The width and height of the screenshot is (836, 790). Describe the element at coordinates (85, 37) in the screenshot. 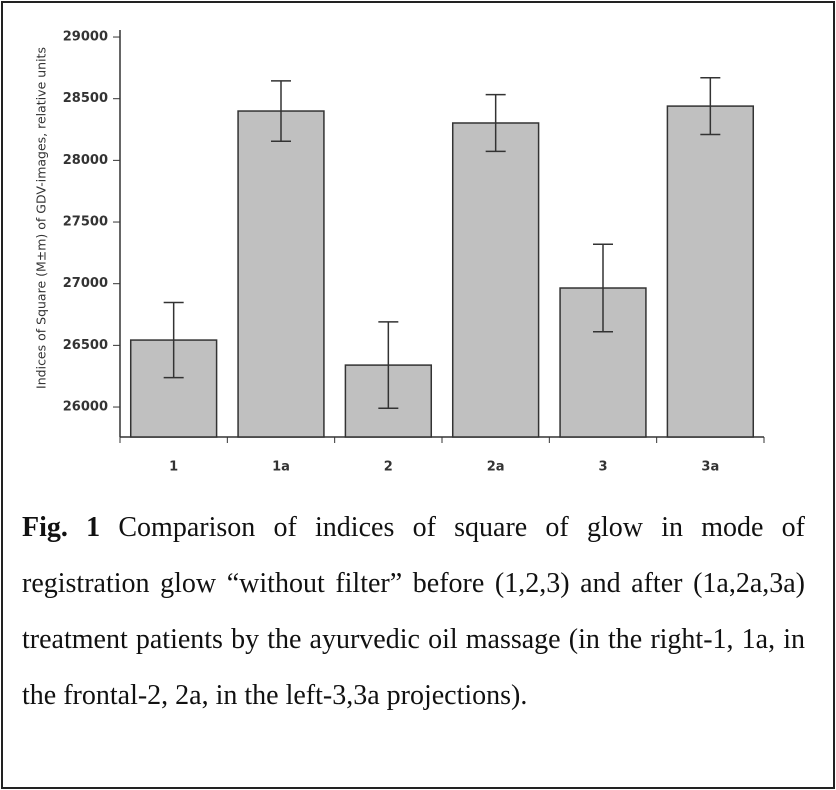

I see `y-tick-label: 29000` at that location.